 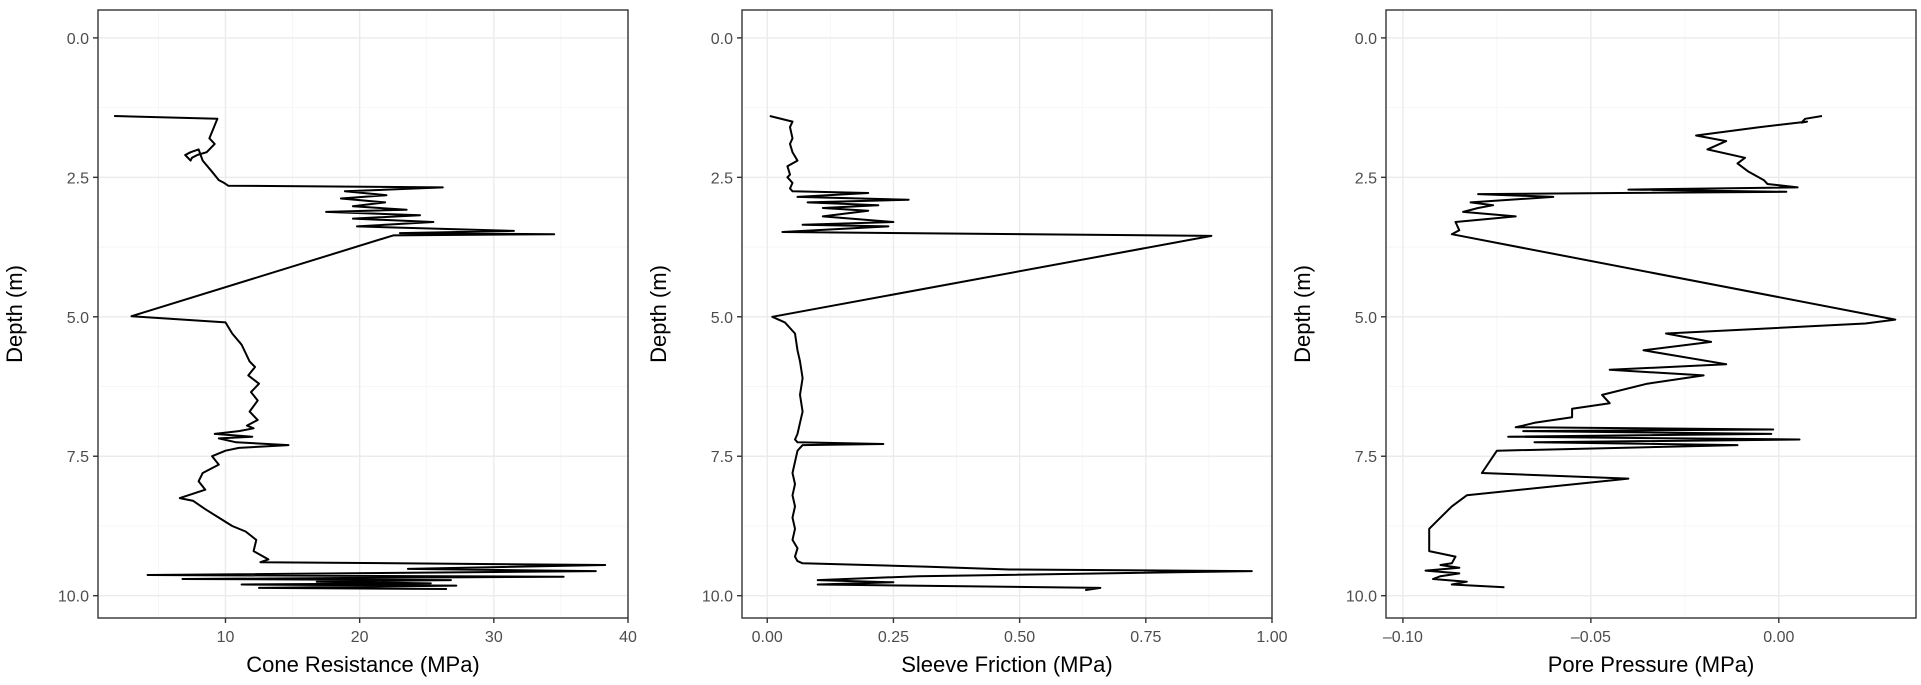 What do you see at coordinates (1145, 637) in the screenshot?
I see `x-tick-label: 0.75` at bounding box center [1145, 637].